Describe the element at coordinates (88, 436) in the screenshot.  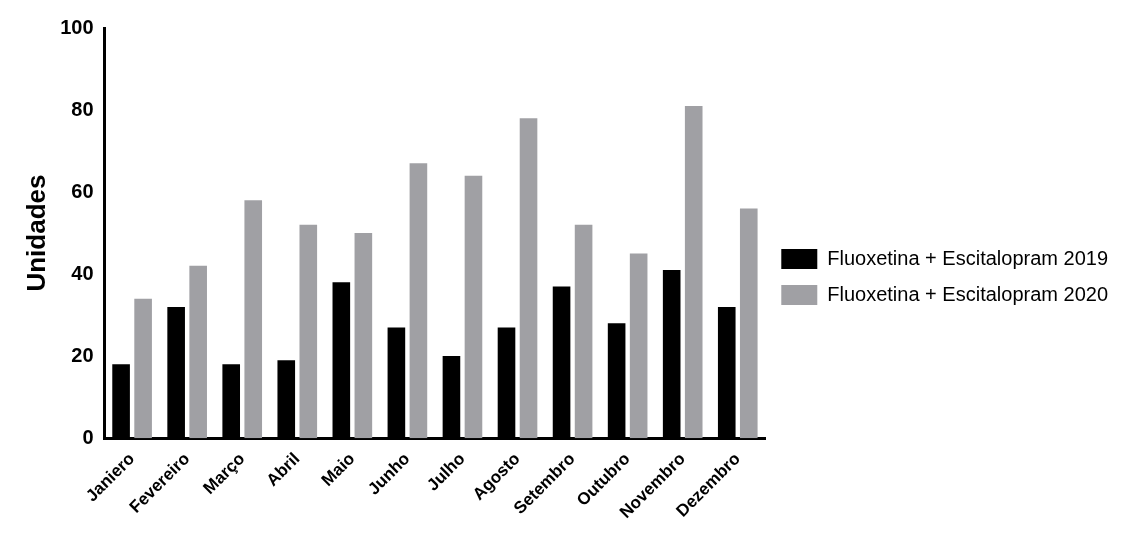
I see `y-tick-label: 0` at that location.